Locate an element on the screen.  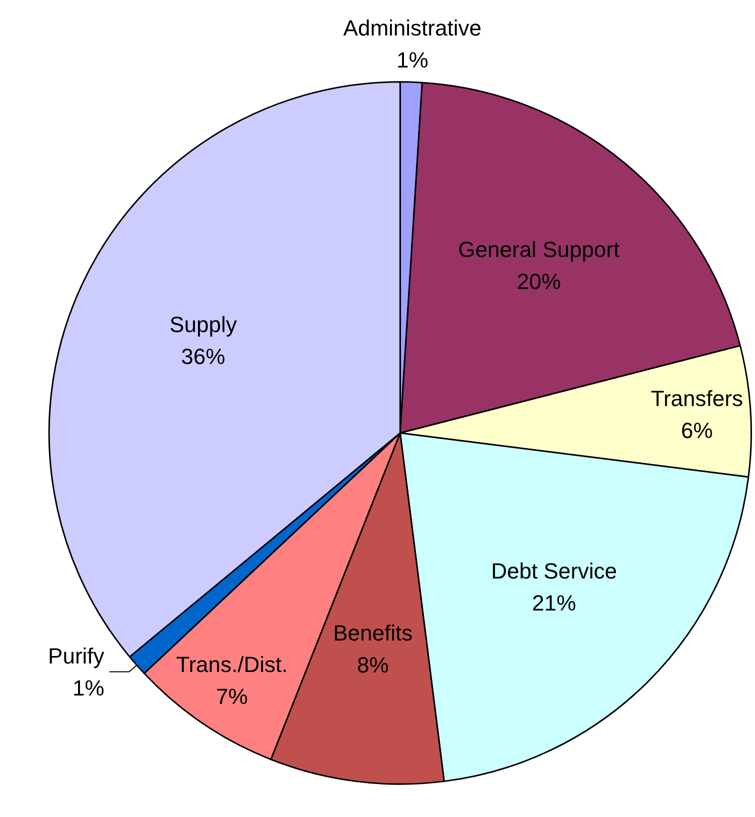
data-label: 6% is located at coordinates (697, 430).